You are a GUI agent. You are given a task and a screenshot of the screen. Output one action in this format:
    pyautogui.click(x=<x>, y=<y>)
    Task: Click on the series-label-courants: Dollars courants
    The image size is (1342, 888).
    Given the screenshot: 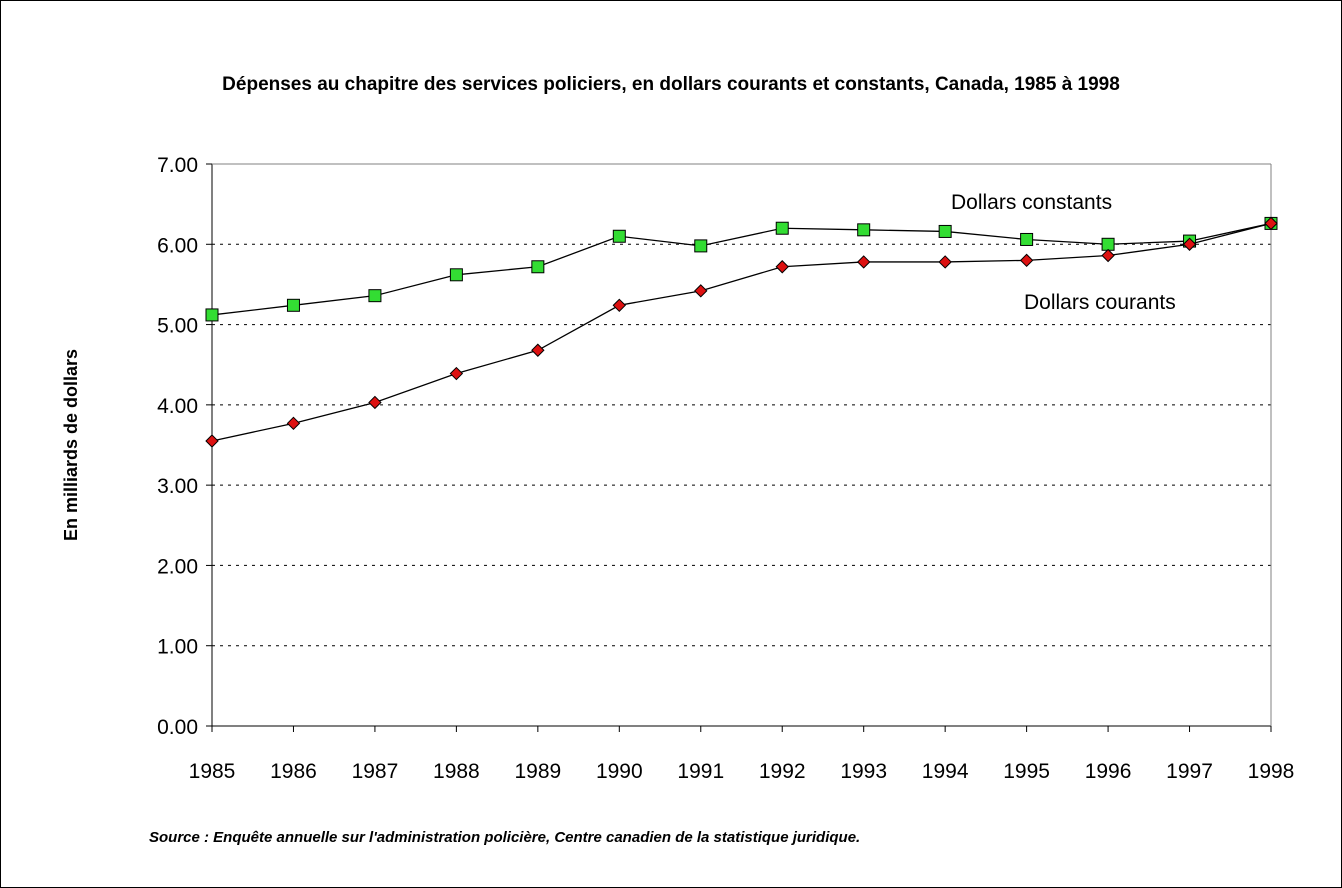 What is the action you would take?
    pyautogui.click(x=1100, y=302)
    